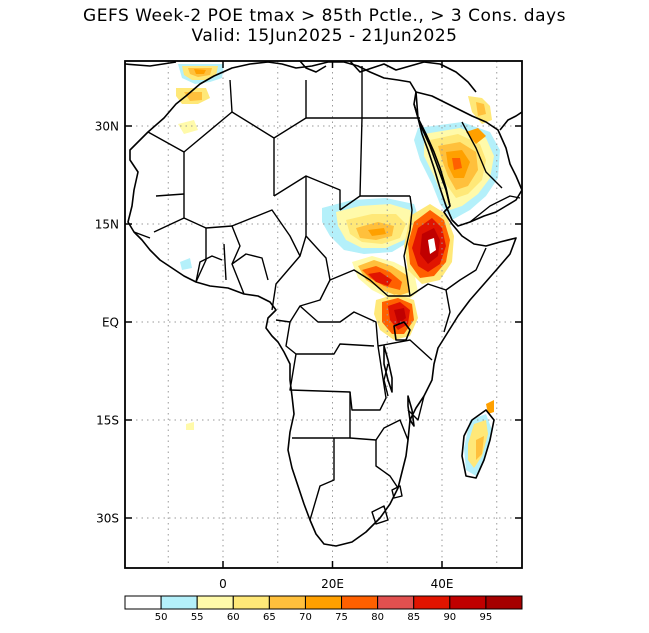 The height and width of the screenshot is (633, 649). Describe the element at coordinates (197, 617) in the screenshot. I see `colorbar-label: 55` at that location.